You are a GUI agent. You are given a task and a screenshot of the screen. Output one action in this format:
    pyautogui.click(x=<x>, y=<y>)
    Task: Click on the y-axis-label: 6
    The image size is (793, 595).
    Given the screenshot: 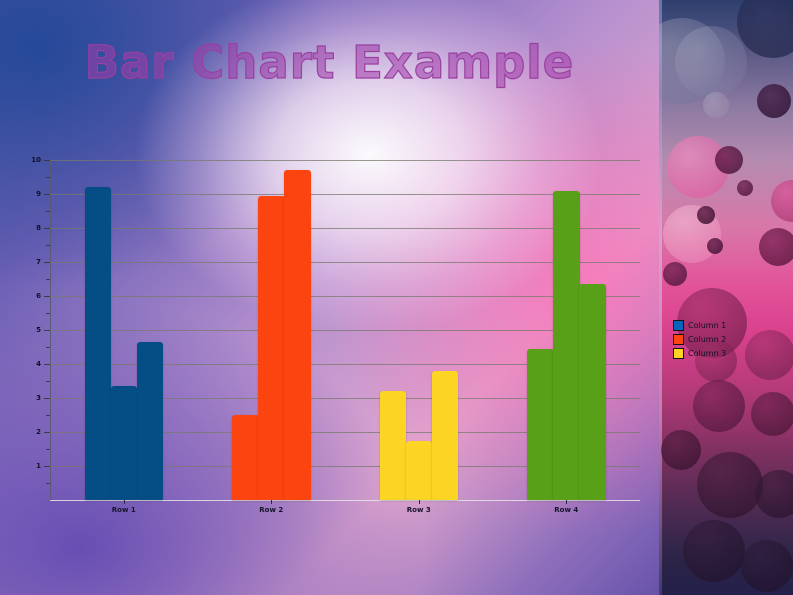 What is the action you would take?
    pyautogui.click(x=38, y=296)
    